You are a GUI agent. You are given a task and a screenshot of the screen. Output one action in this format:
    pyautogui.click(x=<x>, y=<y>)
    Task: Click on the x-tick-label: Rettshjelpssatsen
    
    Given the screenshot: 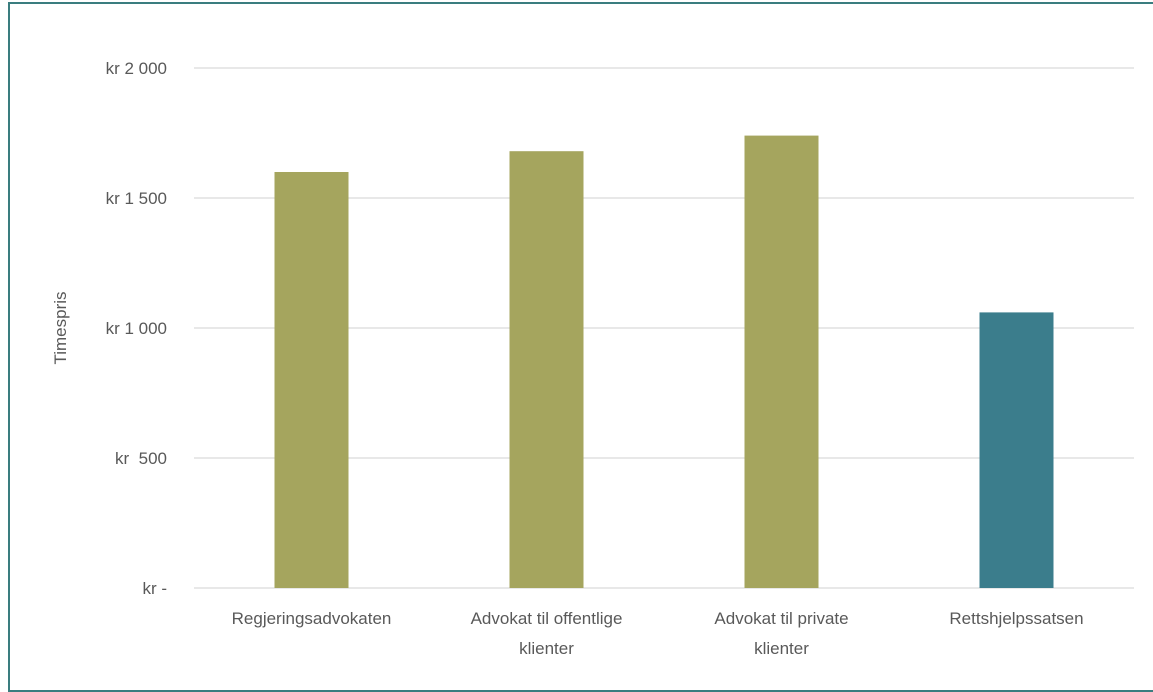 What is the action you would take?
    pyautogui.click(x=1016, y=618)
    